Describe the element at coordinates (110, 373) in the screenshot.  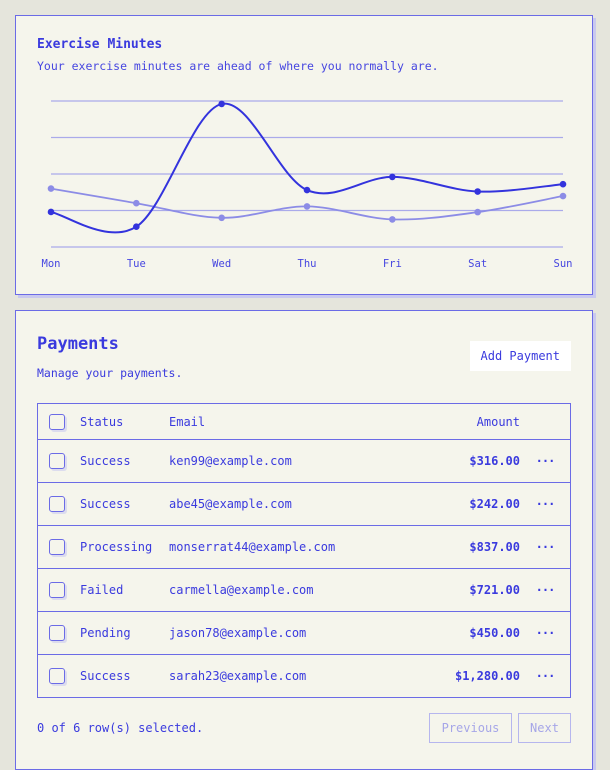
I see `payments-subtitle: Manage your payments.` at that location.